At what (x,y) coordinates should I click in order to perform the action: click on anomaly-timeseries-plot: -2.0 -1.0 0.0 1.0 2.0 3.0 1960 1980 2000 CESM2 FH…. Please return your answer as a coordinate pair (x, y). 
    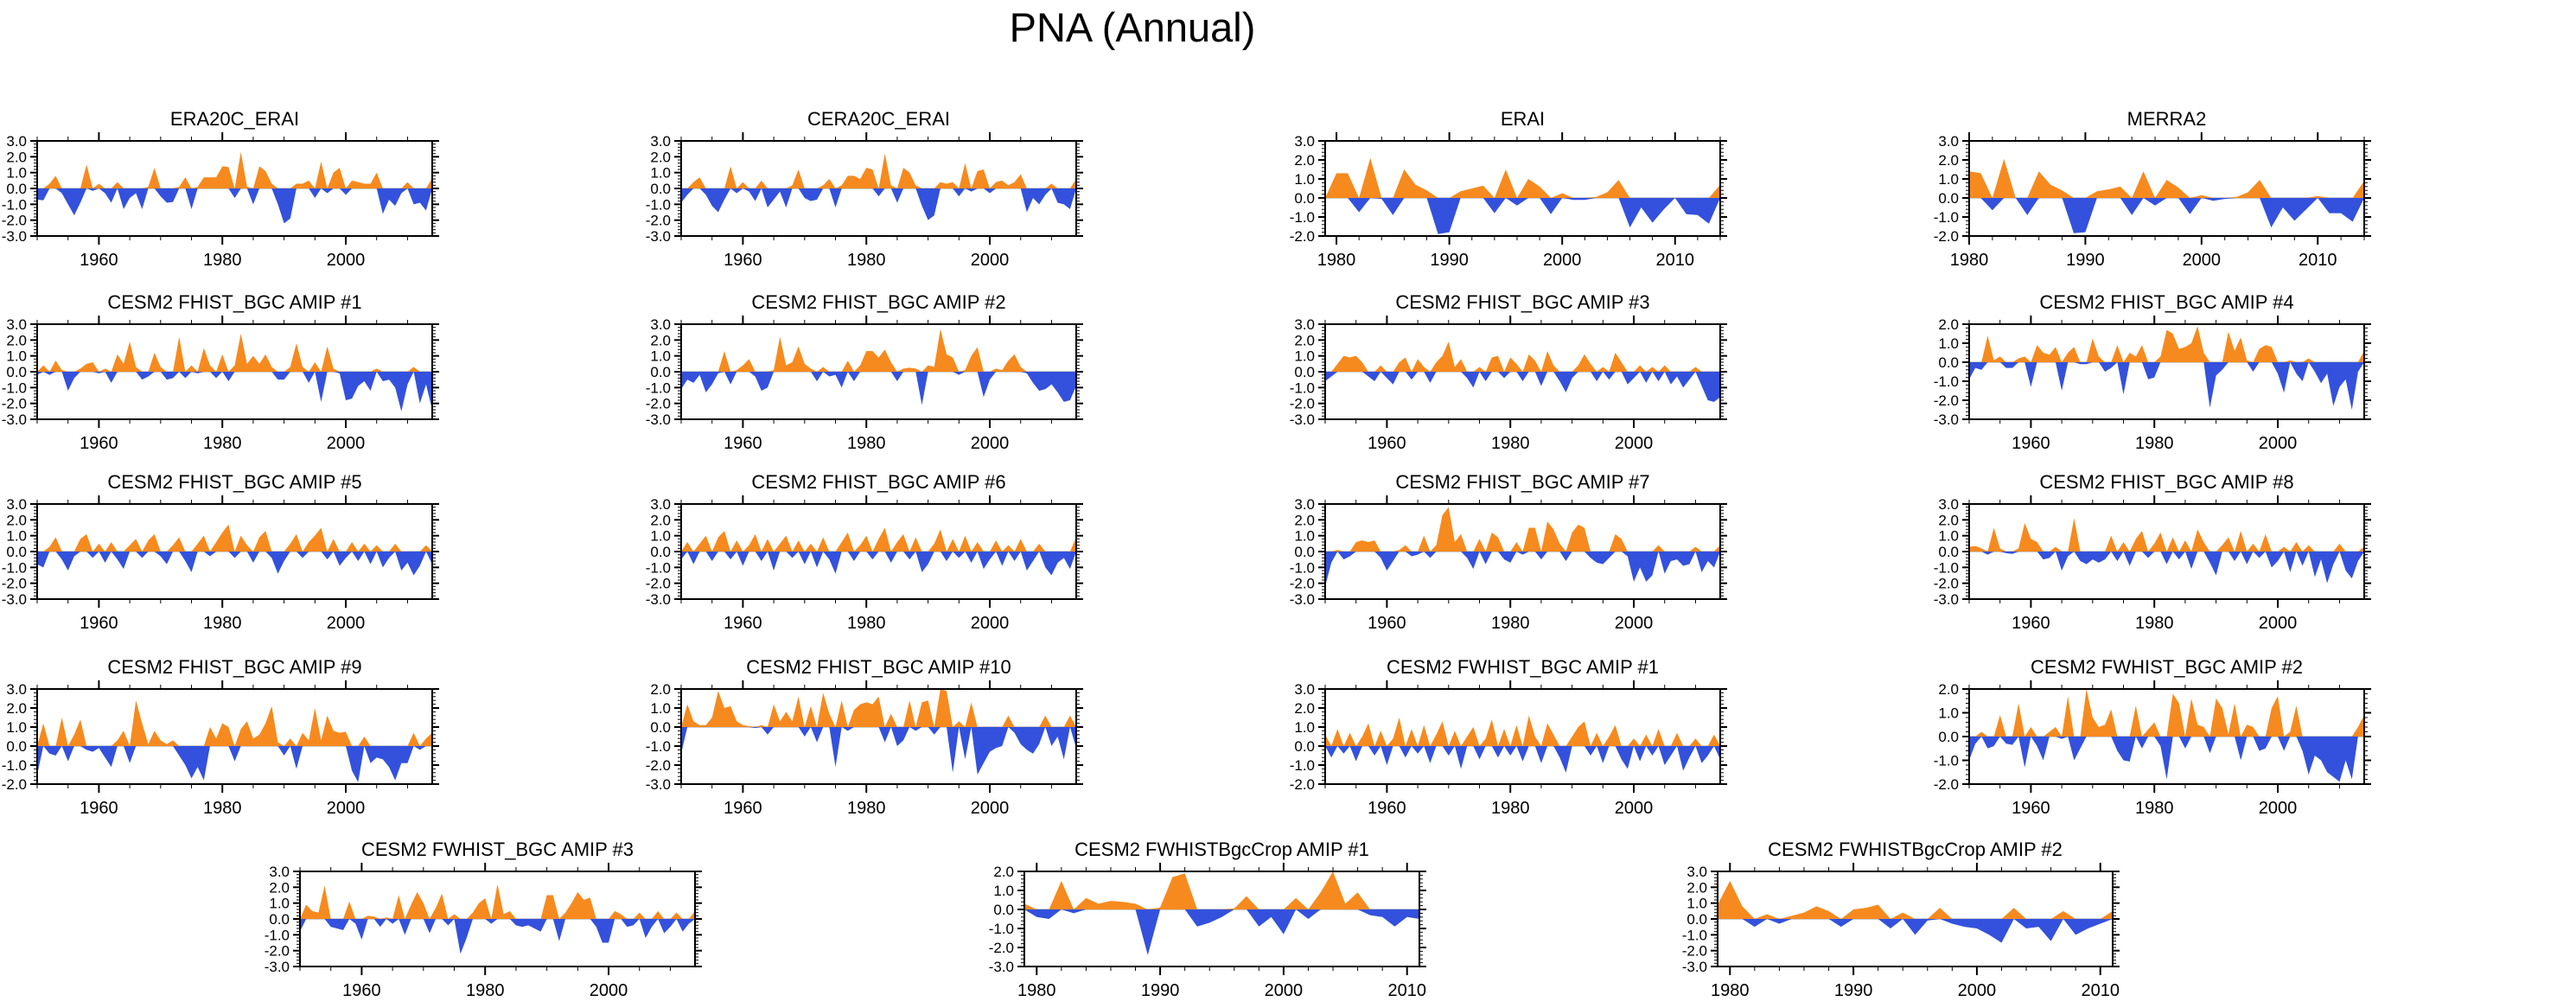
    Looking at the image, I should click on (220, 737).